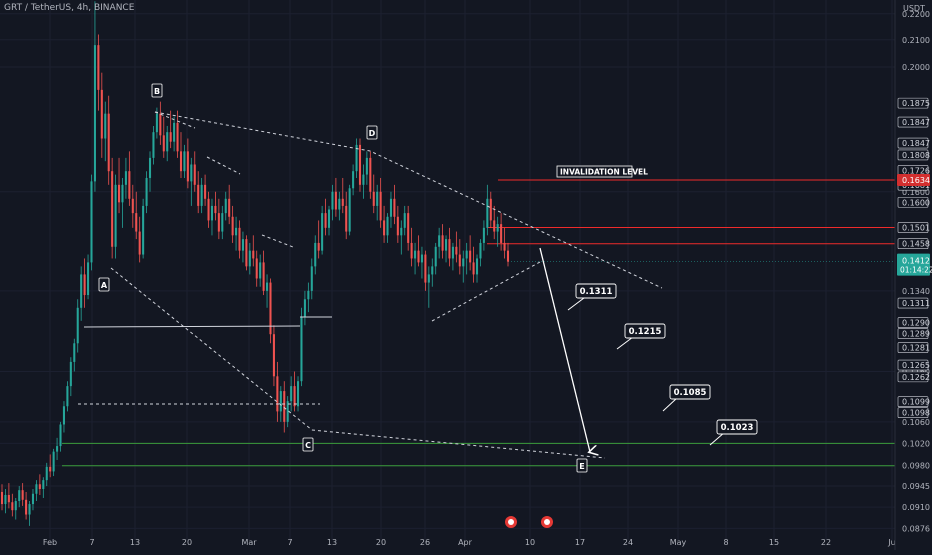 This screenshot has width=932, height=555. Describe the element at coordinates (916, 303) in the screenshot. I see `price-label: 0.1311` at that location.